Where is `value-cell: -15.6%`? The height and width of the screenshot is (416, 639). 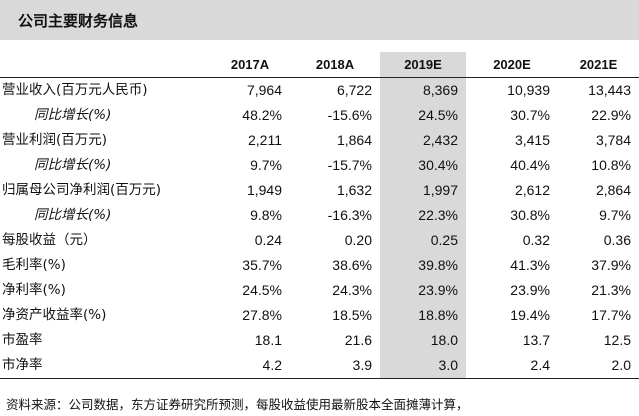
value-cell: -15.6% is located at coordinates (349, 115).